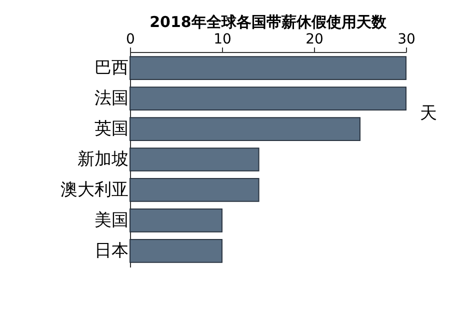 Image resolution: width=450 pixels, height=336 pixels. What do you see at coordinates (103, 160) in the screenshot?
I see `y-tick-label: 新加坡` at bounding box center [103, 160].